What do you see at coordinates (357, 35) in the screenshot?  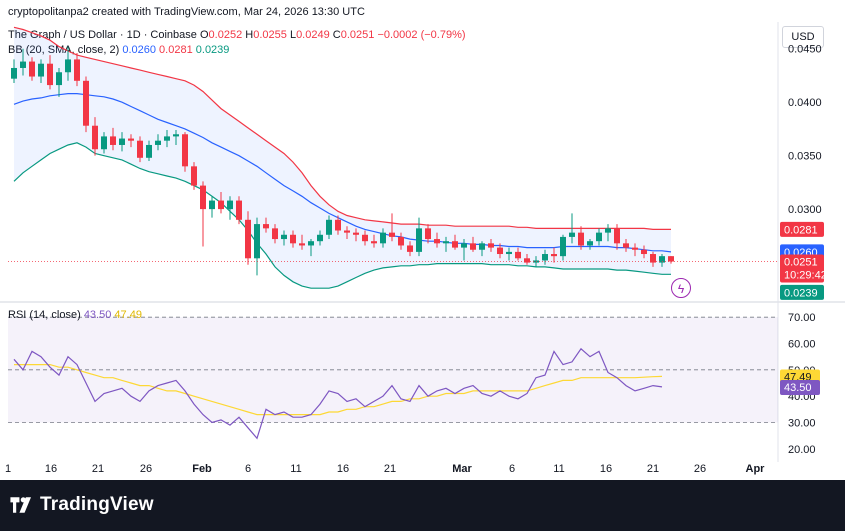 I see `close-value: 0.0251` at bounding box center [357, 35].